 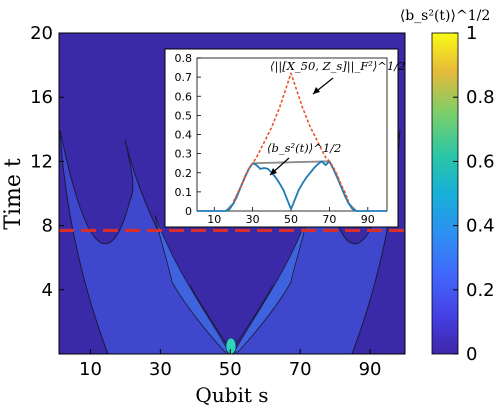 I want to click on inset-series, so click(x=292, y=142).